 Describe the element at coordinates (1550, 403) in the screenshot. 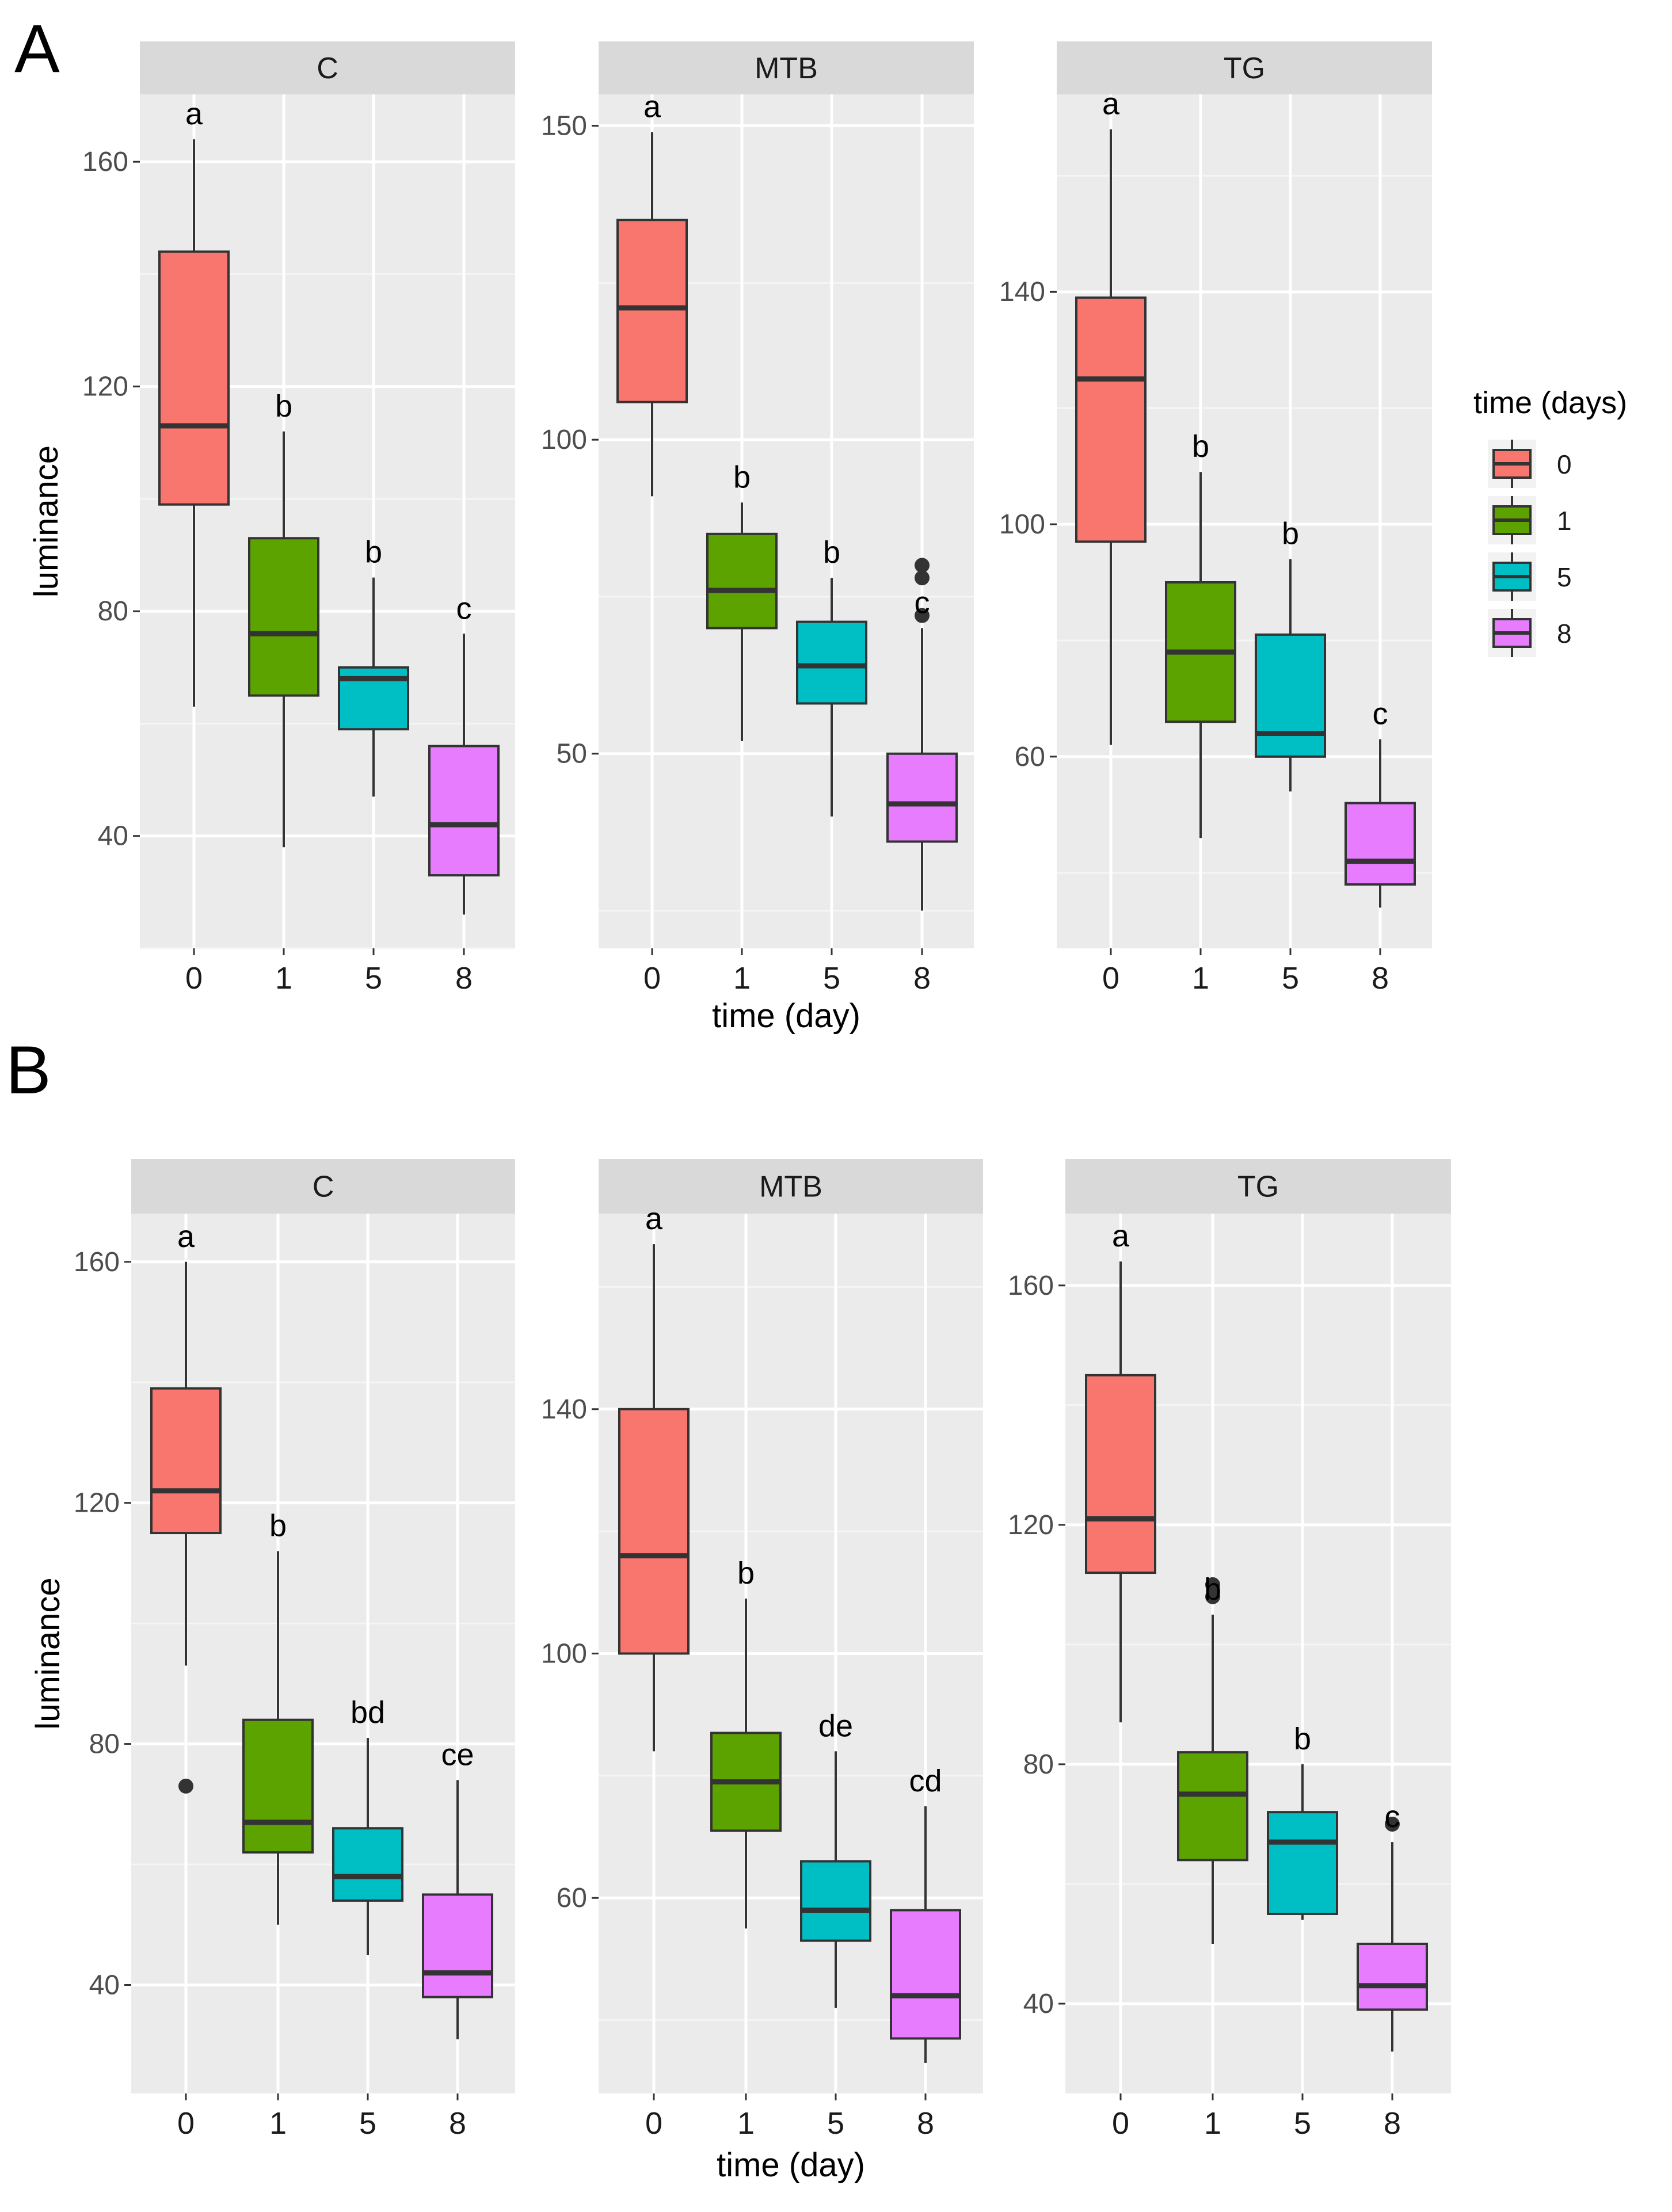

I see `legend-title: time (days)` at that location.